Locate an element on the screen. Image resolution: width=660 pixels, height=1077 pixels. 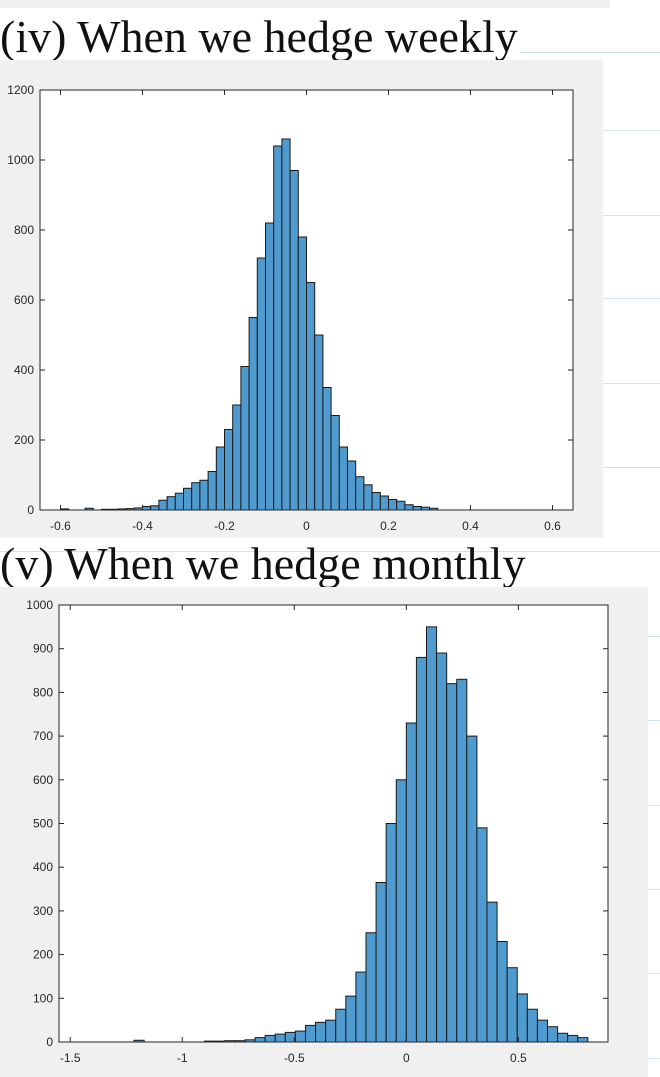
y-tick-label: 0 is located at coordinates (30, 510).